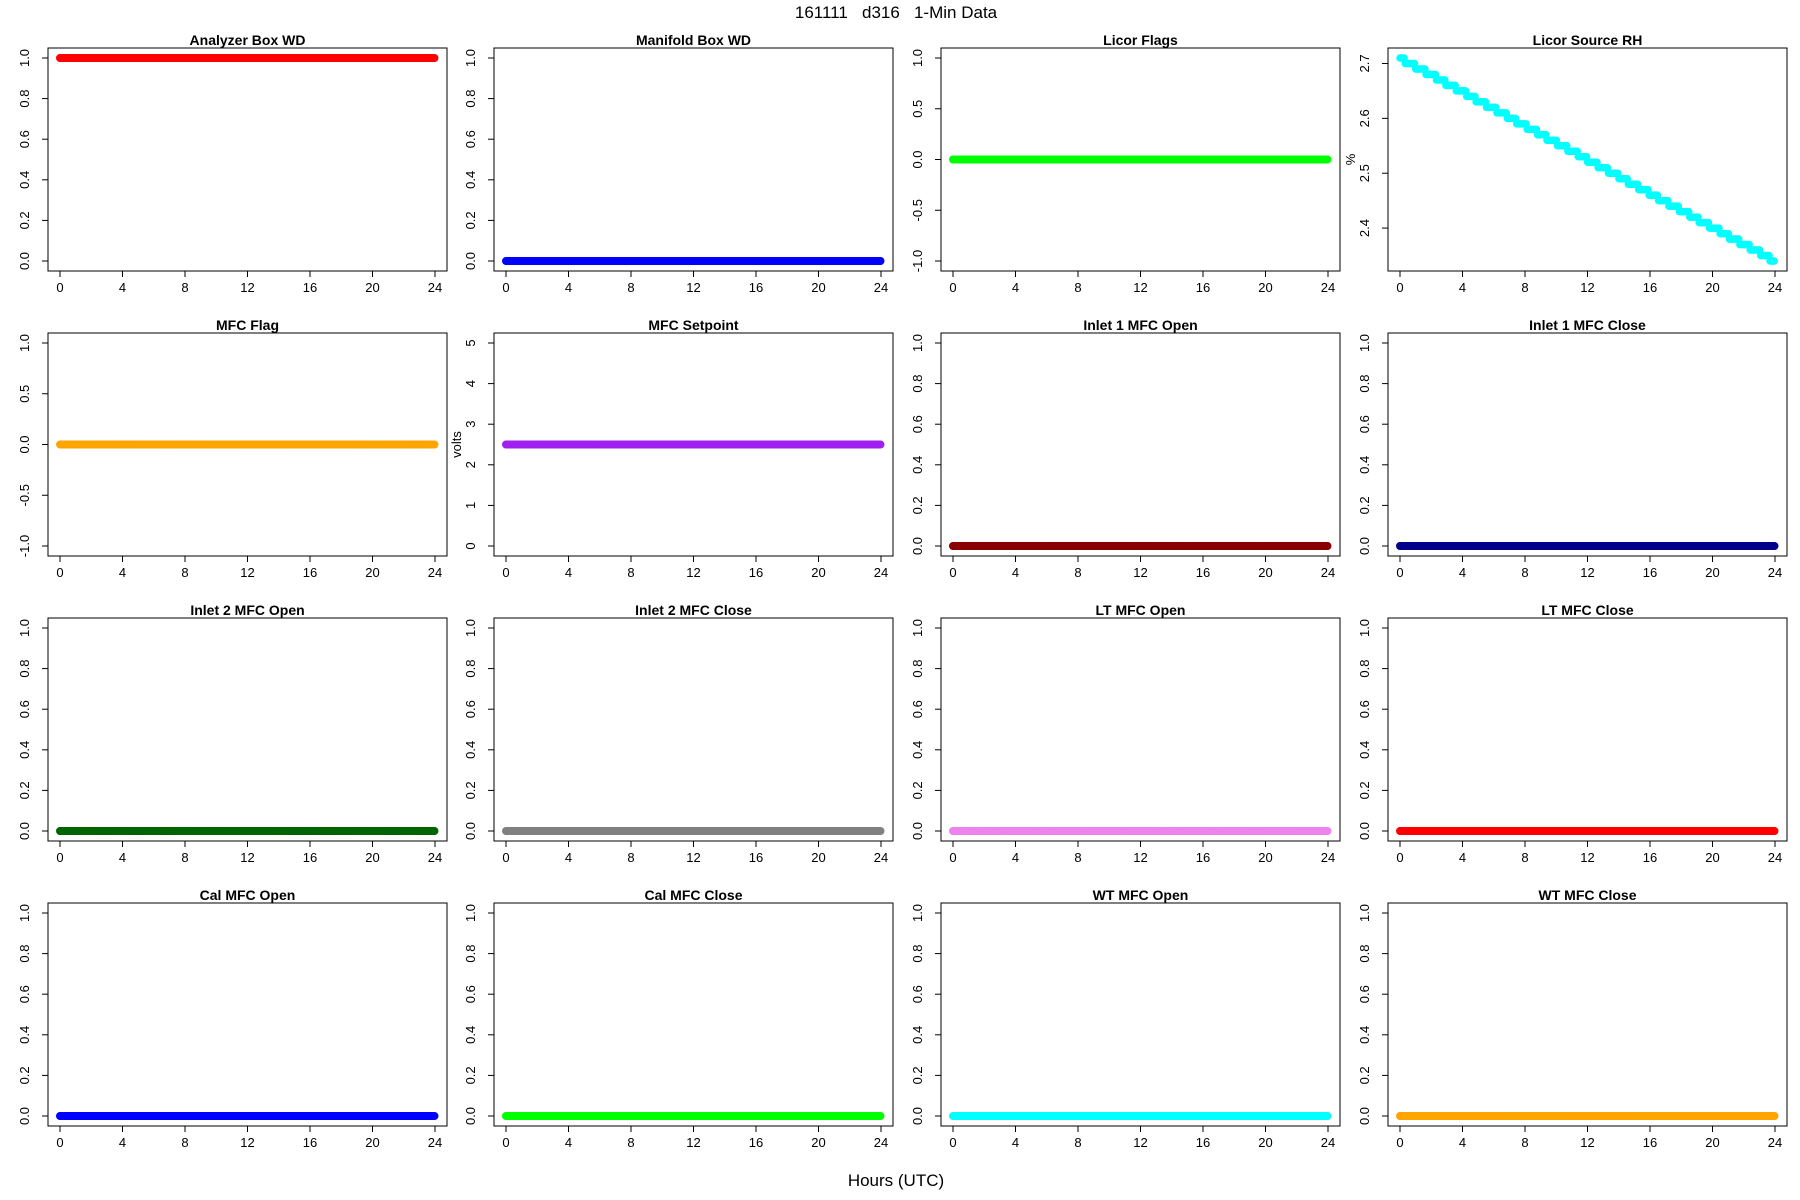  What do you see at coordinates (470, 383) in the screenshot?
I see `y-tick-label: 4` at bounding box center [470, 383].